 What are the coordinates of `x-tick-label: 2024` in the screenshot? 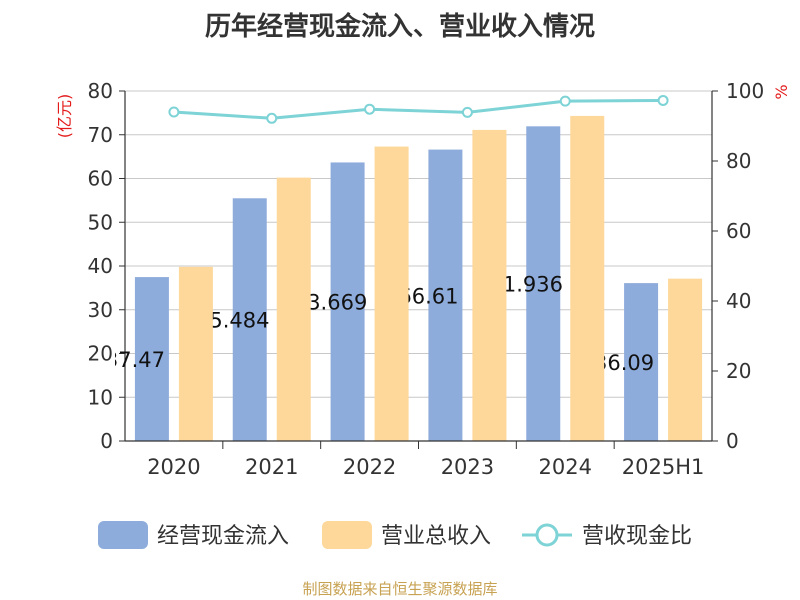 It's located at (565, 467).